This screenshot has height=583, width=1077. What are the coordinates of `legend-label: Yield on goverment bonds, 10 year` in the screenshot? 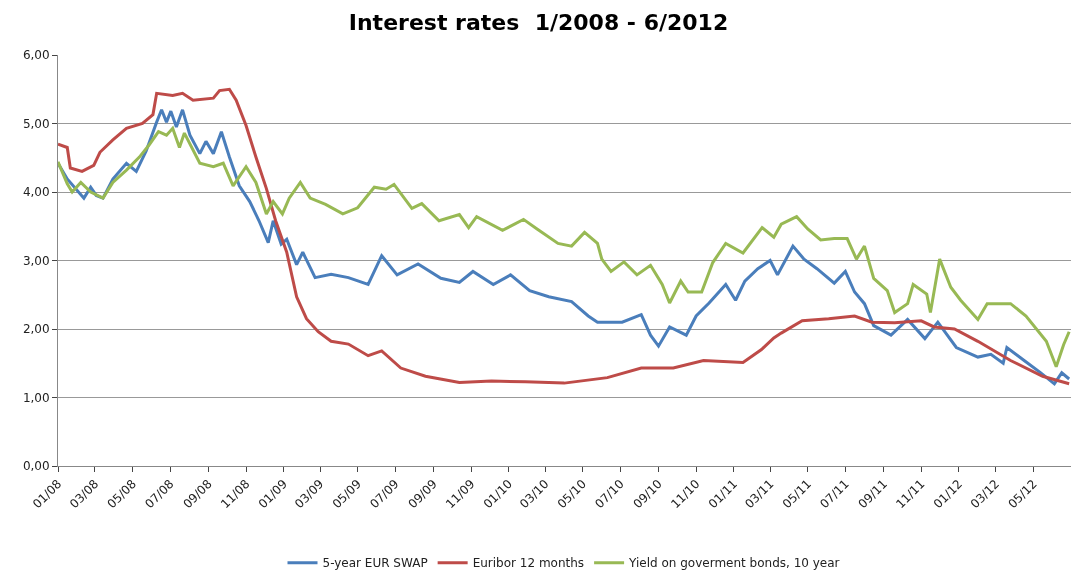 It's located at (734, 563).